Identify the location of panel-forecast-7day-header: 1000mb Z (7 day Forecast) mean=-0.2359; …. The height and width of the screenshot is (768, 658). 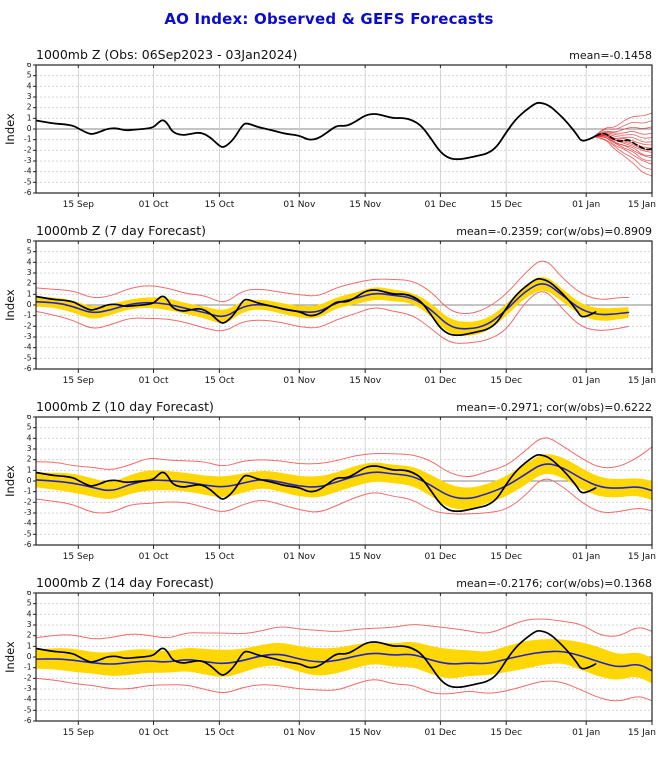
(329, 230).